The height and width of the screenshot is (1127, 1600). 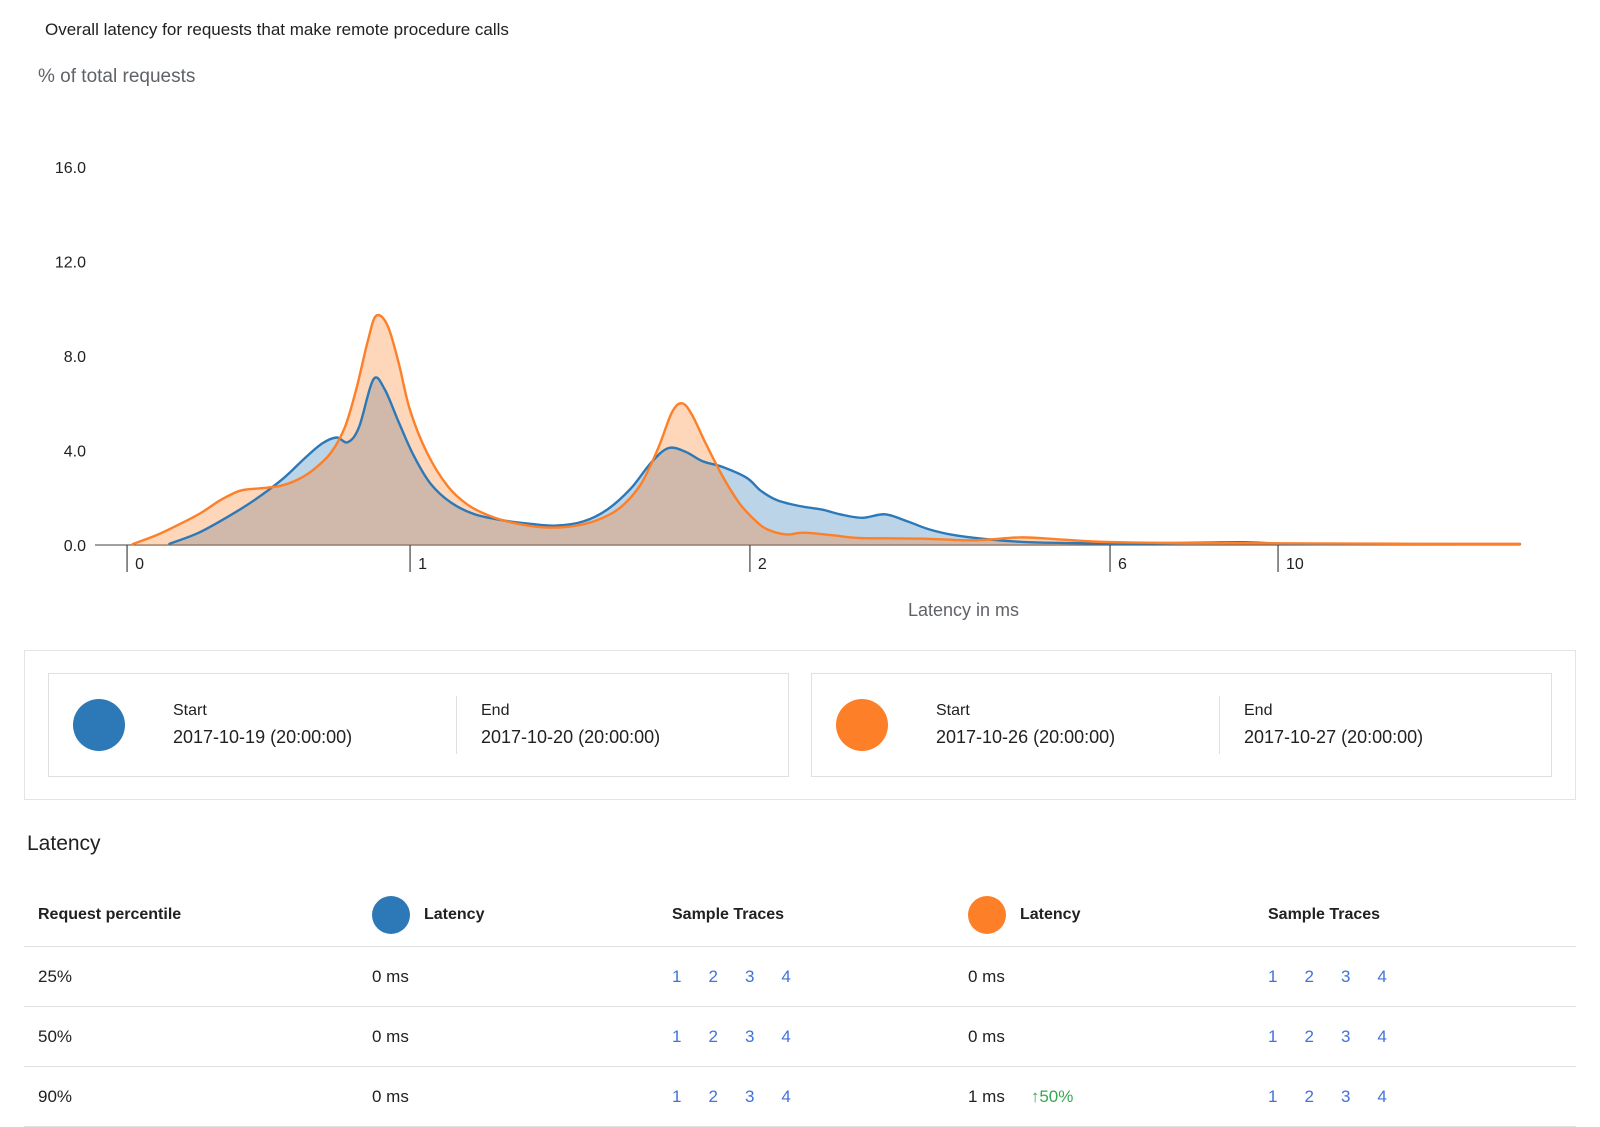 I want to click on request-percentile-value: 25%, so click(x=55, y=976).